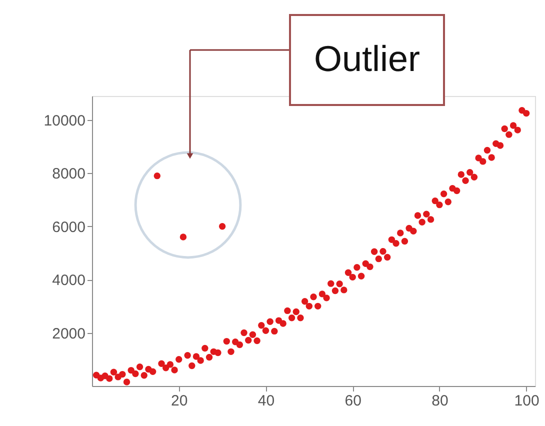  What do you see at coordinates (367, 58) in the screenshot?
I see `text: Outlier` at bounding box center [367, 58].